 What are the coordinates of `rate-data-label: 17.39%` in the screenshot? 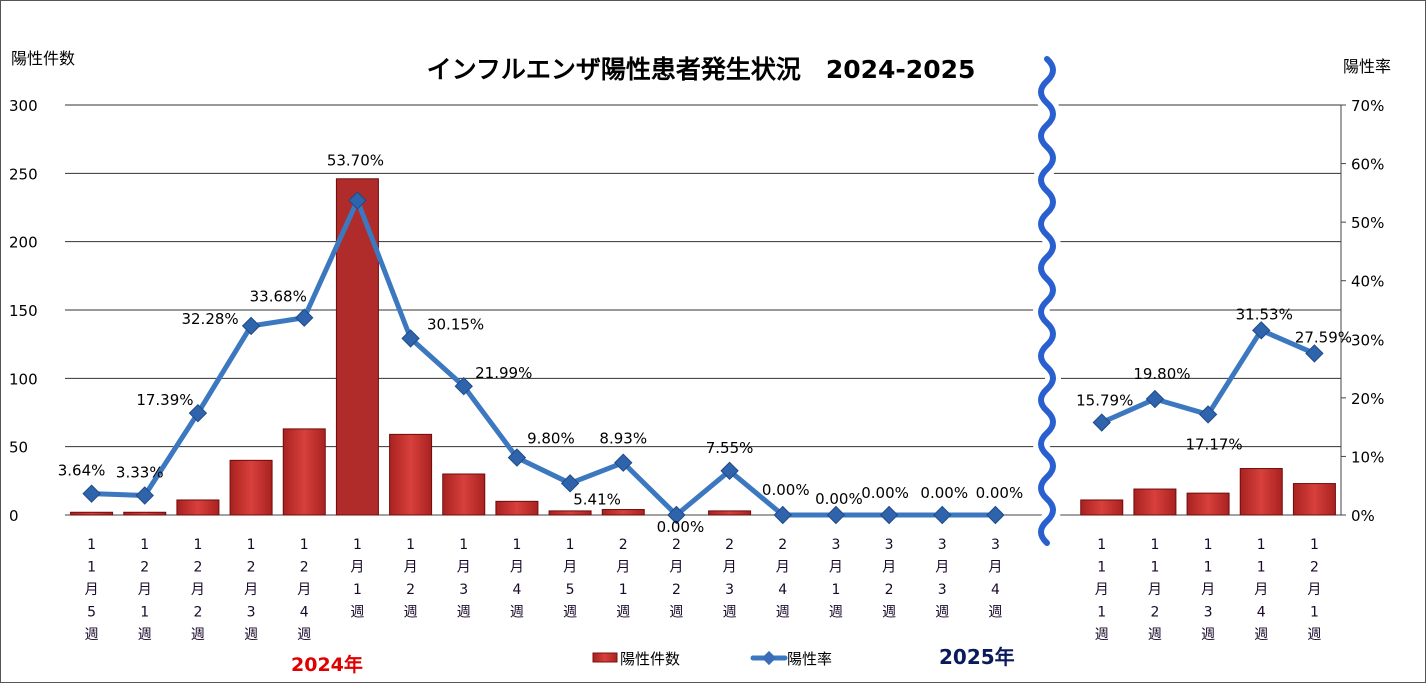 It's located at (164, 400).